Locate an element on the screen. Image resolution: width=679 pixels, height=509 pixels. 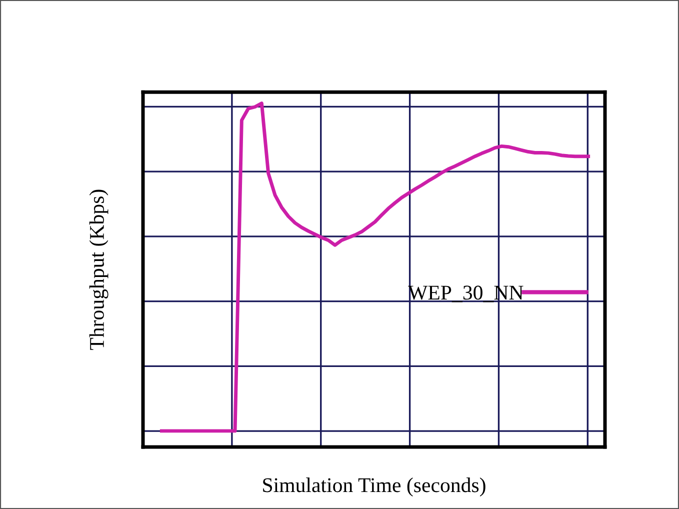
y-axis-title: Throughput (Kbps) is located at coordinates (98, 270).